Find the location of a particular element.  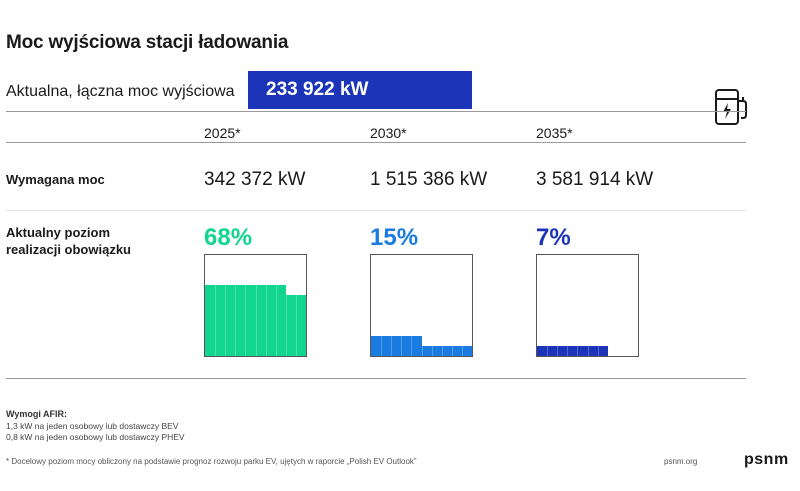

percent-2035: 7% is located at coordinates (553, 237).